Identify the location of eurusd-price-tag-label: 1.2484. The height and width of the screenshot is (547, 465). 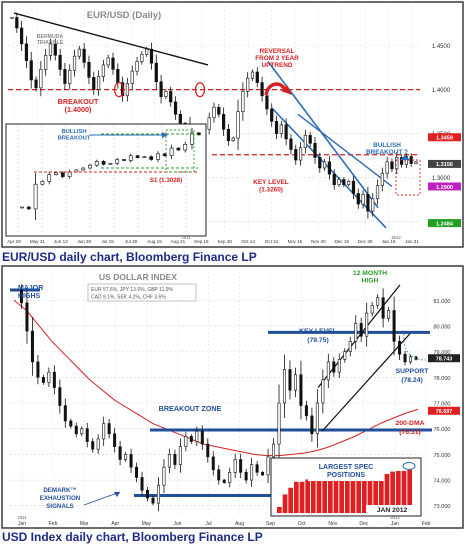
(445, 224).